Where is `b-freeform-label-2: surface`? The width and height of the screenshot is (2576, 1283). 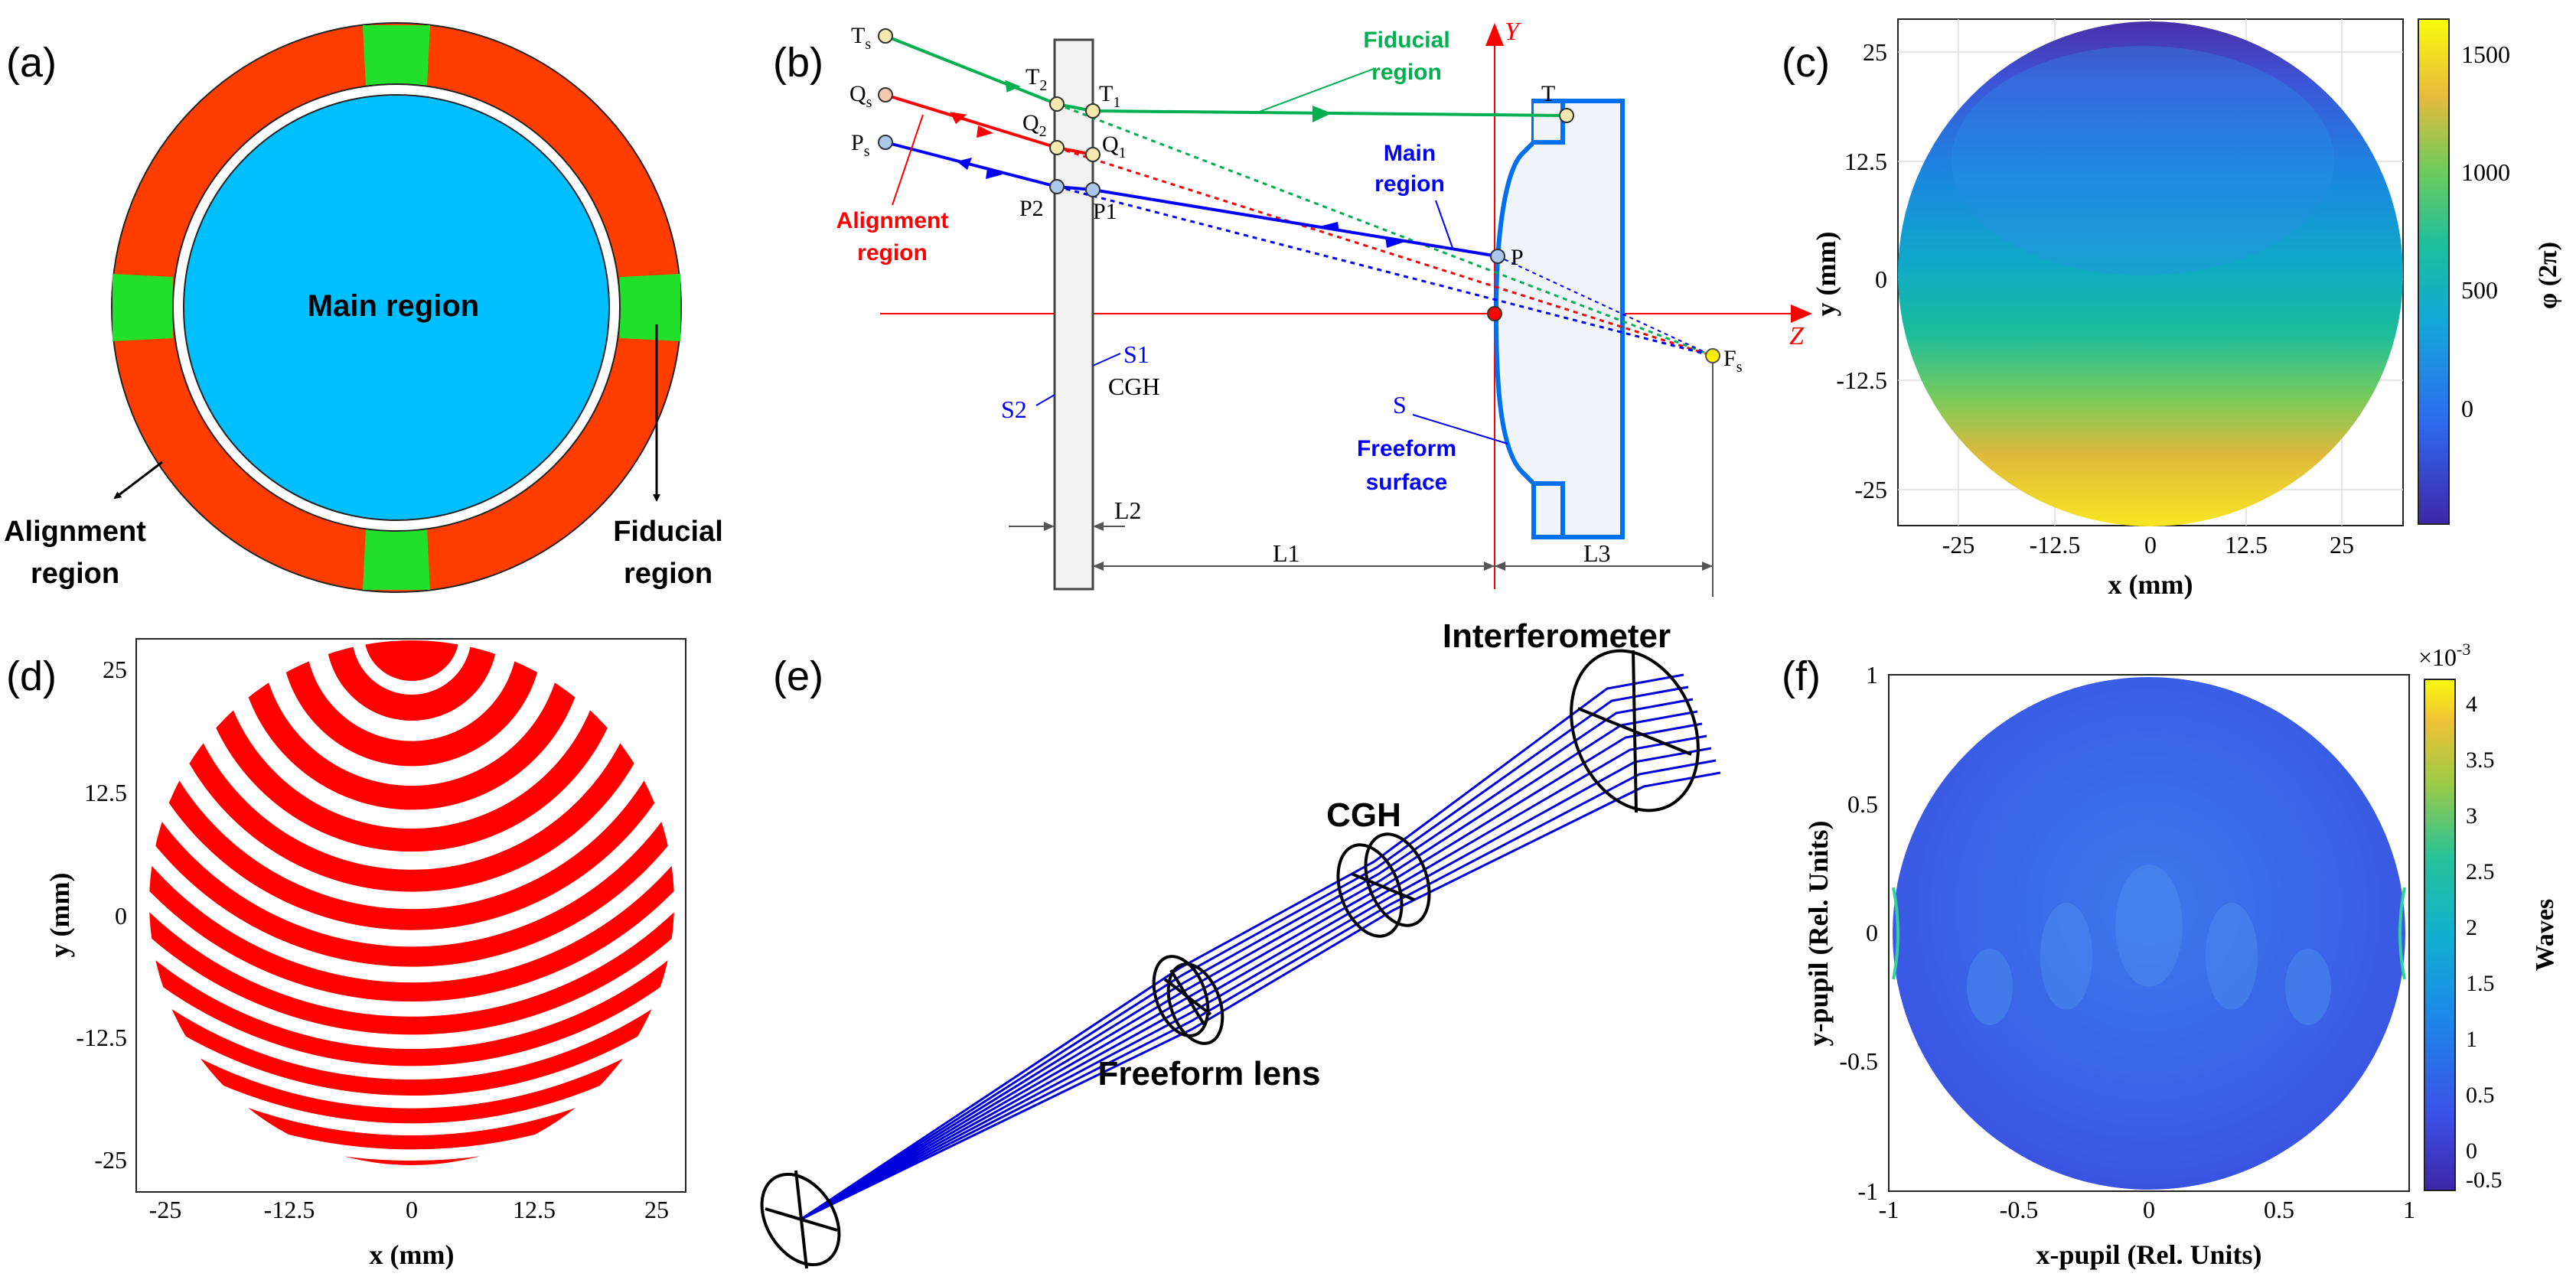 b-freeform-label-2: surface is located at coordinates (1407, 483).